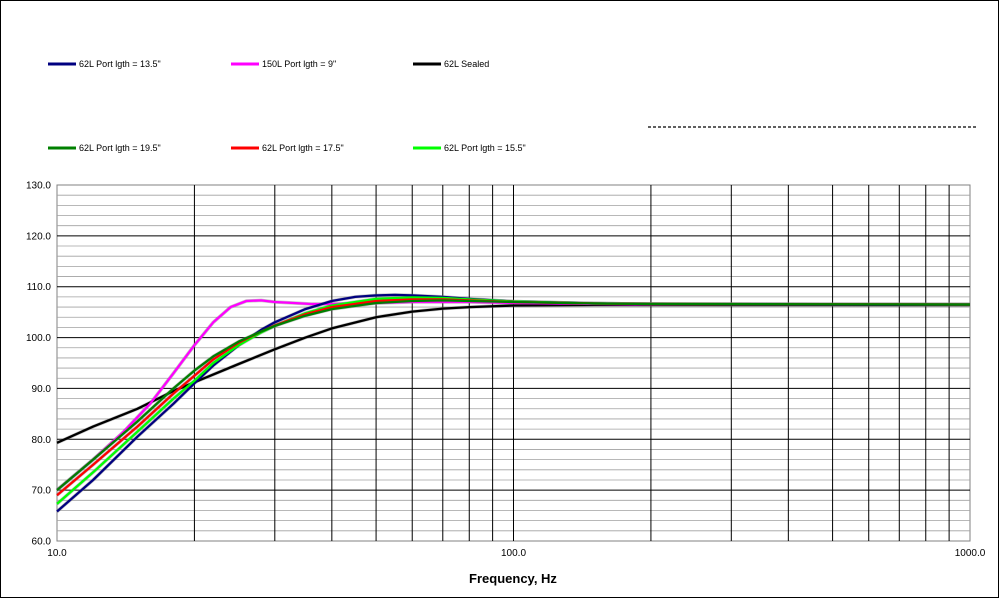 This screenshot has width=999, height=598. What do you see at coordinates (42, 542) in the screenshot?
I see `y-tick-label: 60.0` at bounding box center [42, 542].